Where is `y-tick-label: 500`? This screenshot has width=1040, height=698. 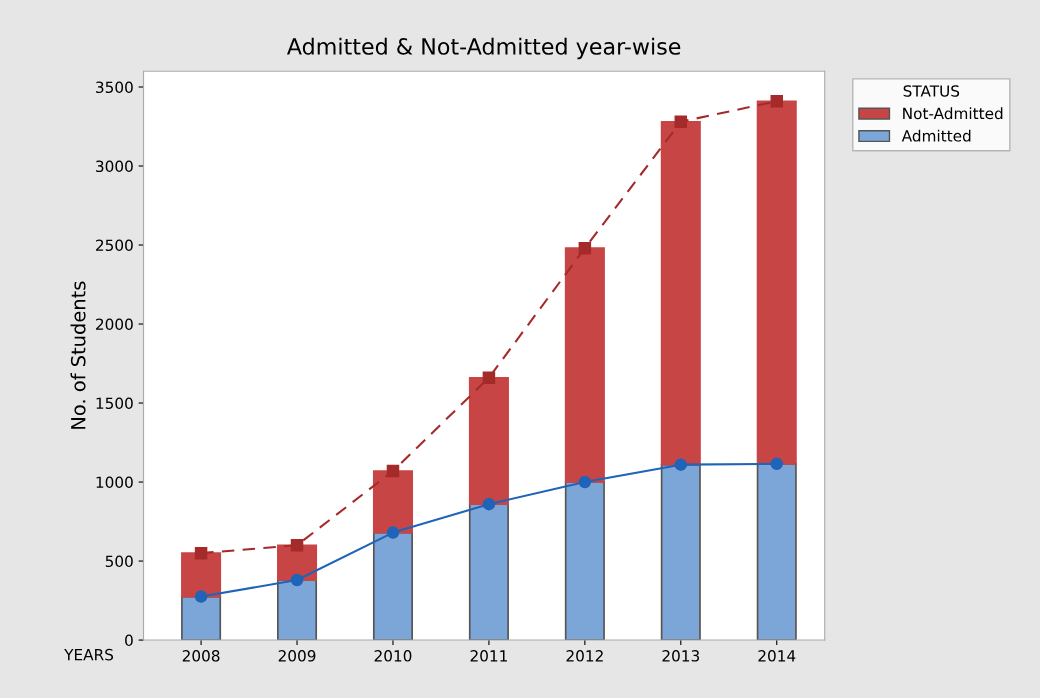
y-tick-label: 500 is located at coordinates (119, 561).